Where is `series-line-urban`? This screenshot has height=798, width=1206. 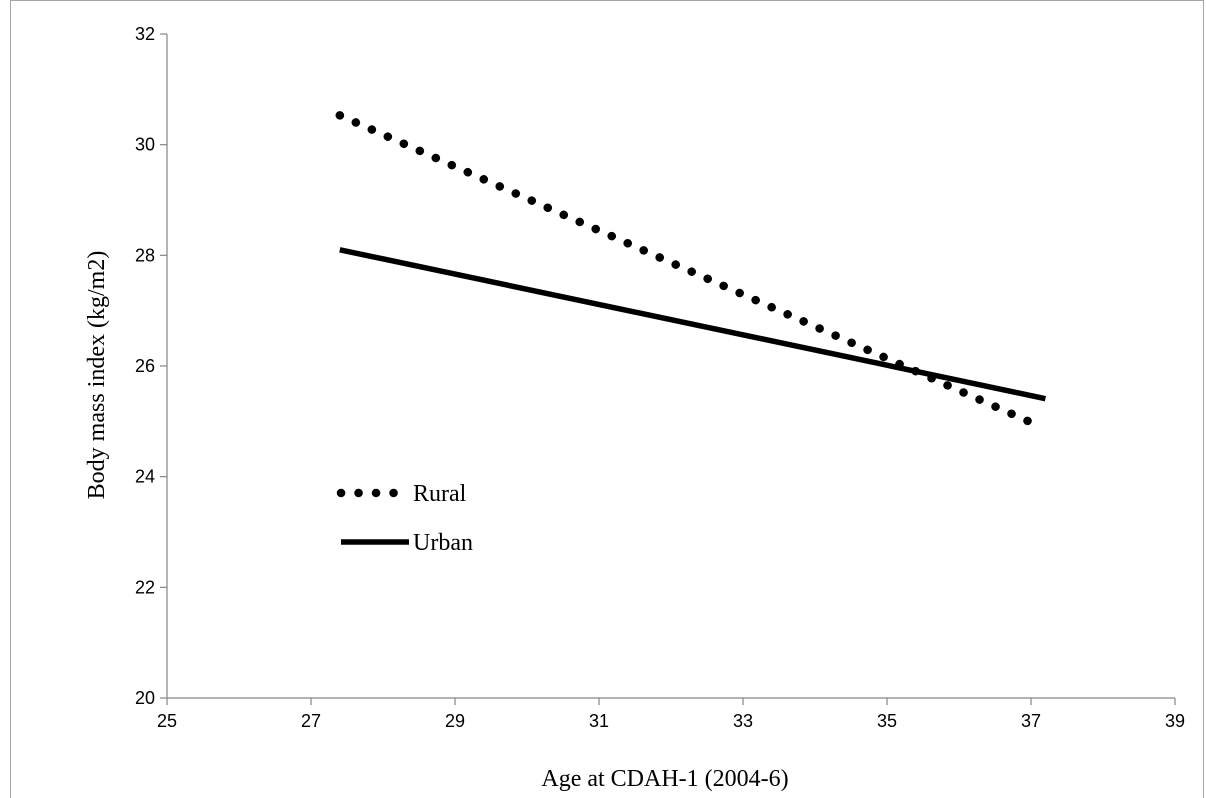
series-line-urban is located at coordinates (692, 324).